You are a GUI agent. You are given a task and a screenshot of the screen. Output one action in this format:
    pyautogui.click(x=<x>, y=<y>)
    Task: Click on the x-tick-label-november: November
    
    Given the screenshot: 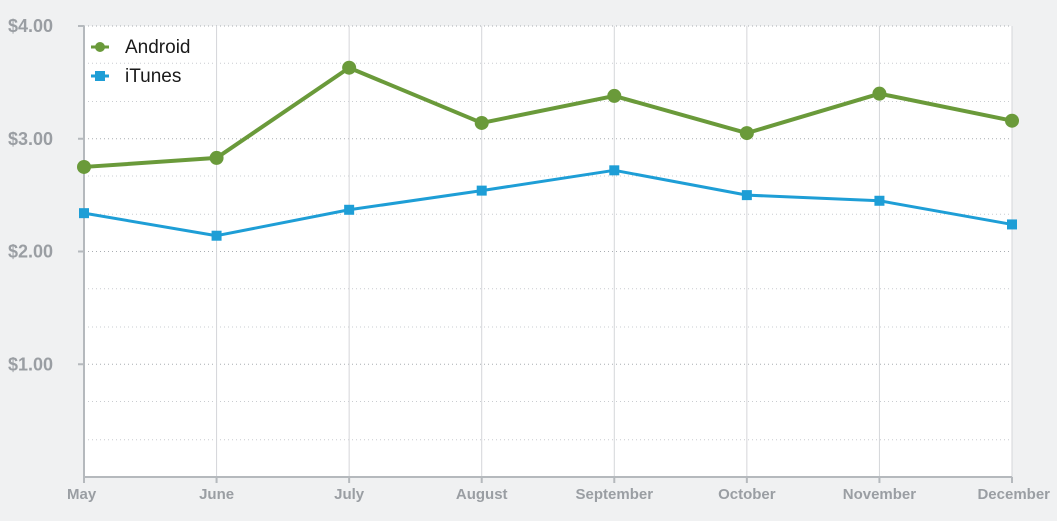 What is the action you would take?
    pyautogui.click(x=880, y=494)
    